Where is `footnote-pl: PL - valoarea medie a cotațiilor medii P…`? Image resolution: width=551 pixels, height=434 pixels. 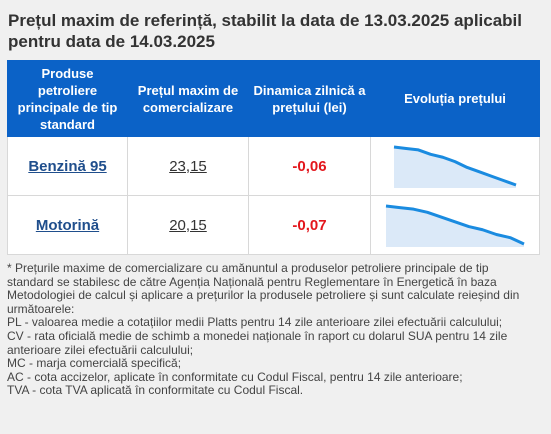 footnote-pl: PL - valoarea medie a cotațiilor medii P… is located at coordinates (255, 322).